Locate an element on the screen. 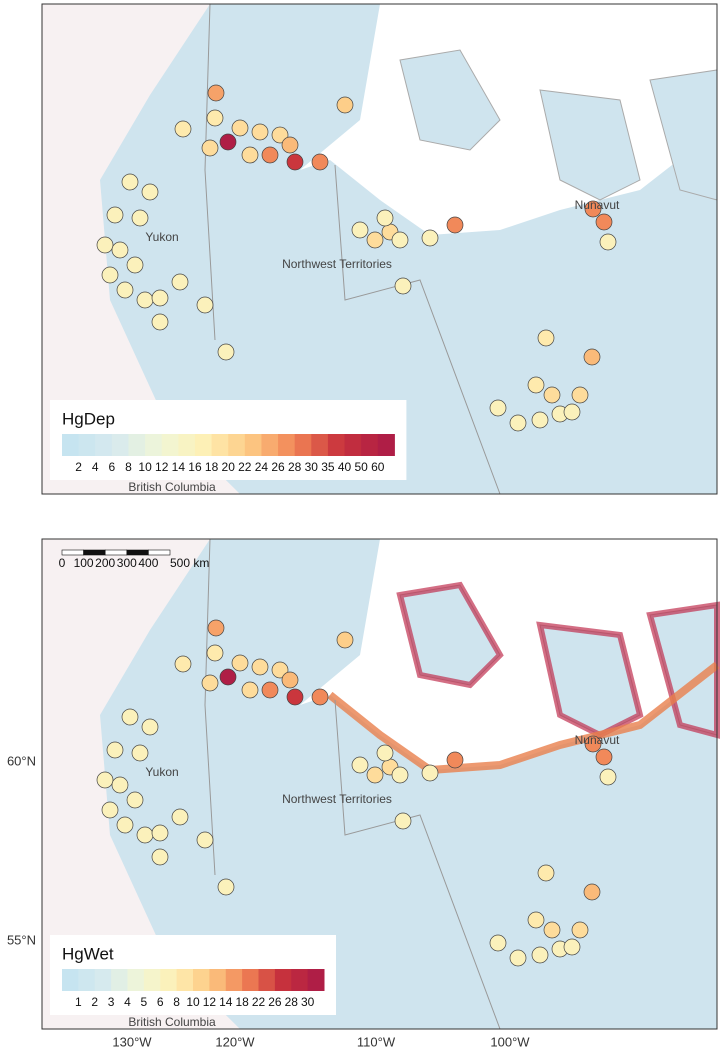 The image size is (722, 1057). legend-label: 6 is located at coordinates (112, 467).